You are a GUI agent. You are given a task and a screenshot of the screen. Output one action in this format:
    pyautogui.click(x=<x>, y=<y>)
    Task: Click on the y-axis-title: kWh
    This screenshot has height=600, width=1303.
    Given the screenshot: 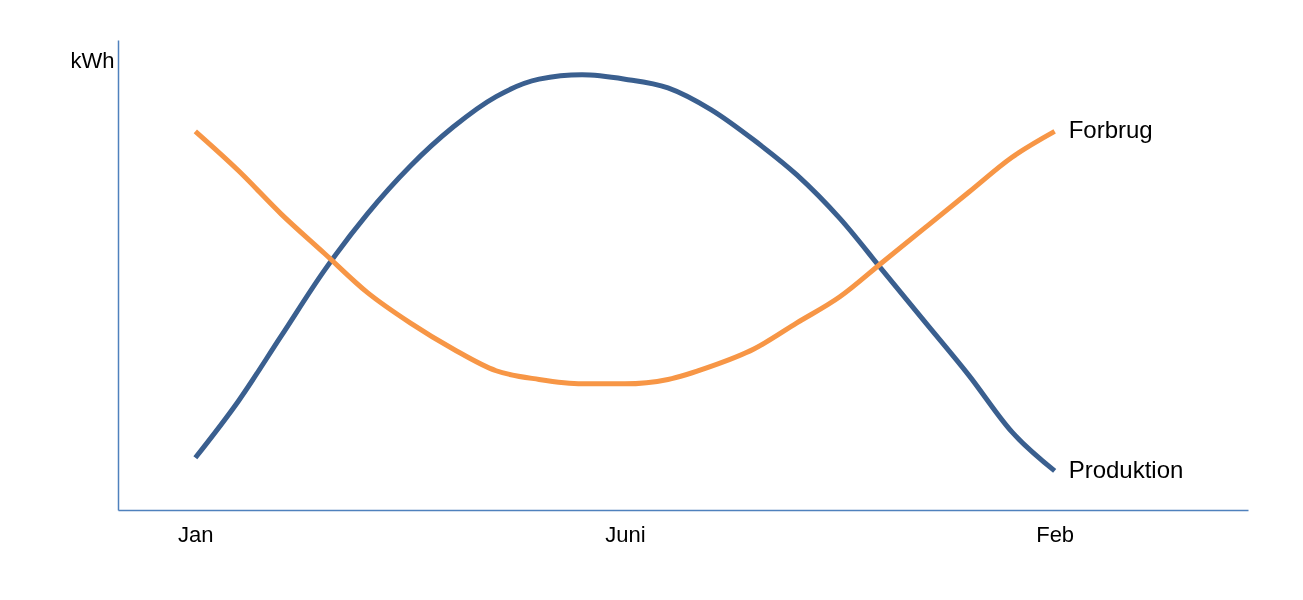 What is the action you would take?
    pyautogui.click(x=92, y=60)
    